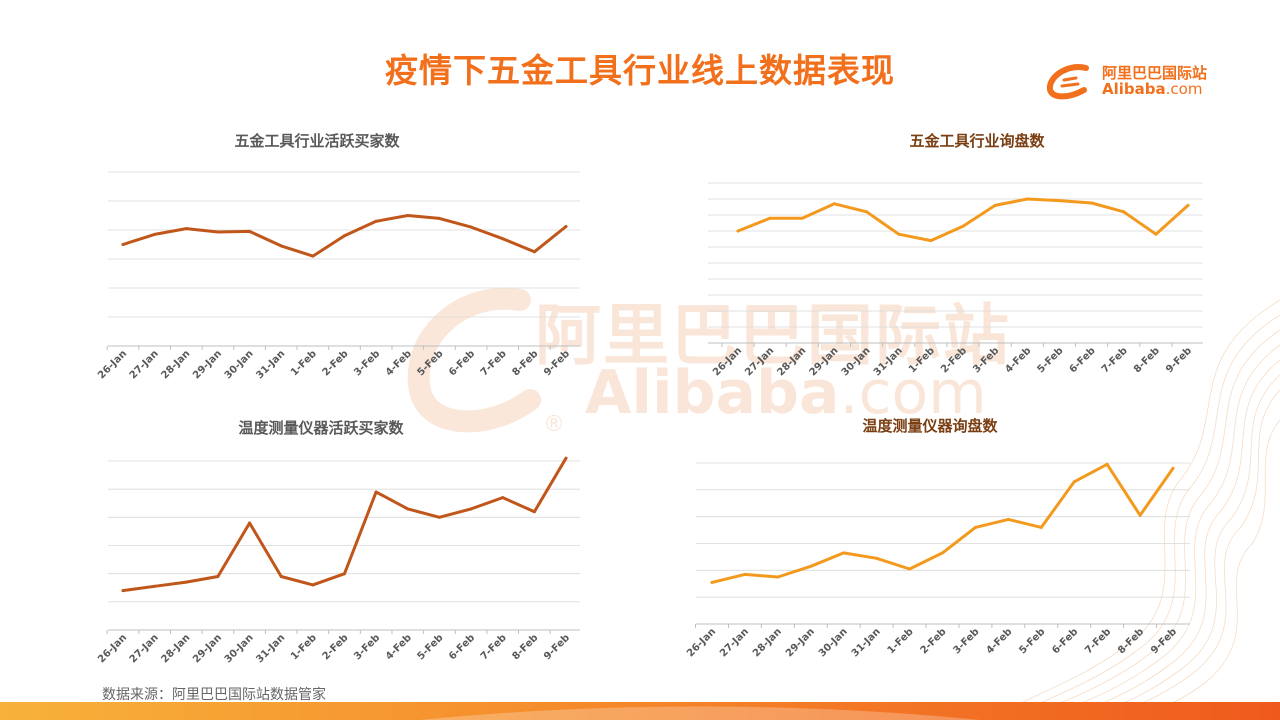 This screenshot has height=720, width=1280. What do you see at coordinates (930, 426) in the screenshot?
I see `chart-title-4: 温度测量仪器询盘数` at bounding box center [930, 426].